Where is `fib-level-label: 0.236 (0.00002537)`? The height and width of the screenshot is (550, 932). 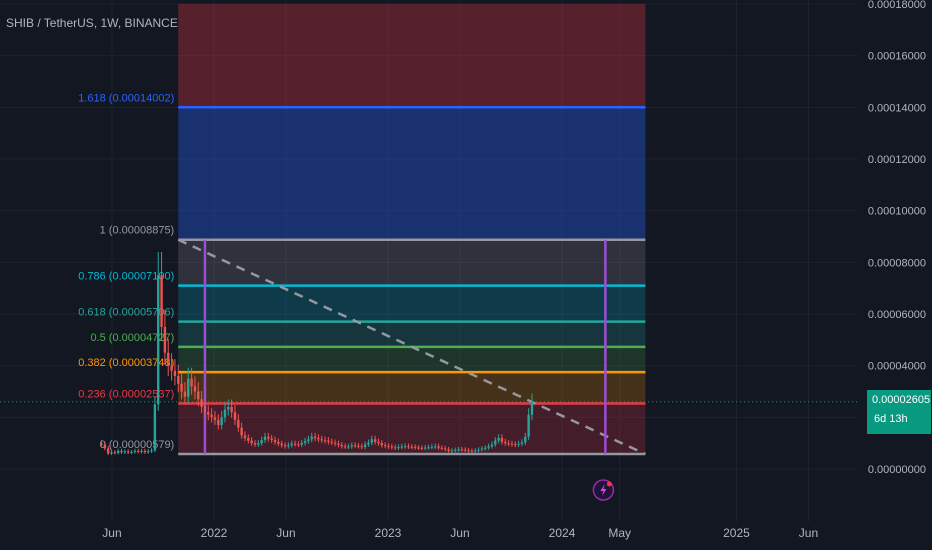 fib-level-label: 0.236 (0.00002537) is located at coordinates (126, 394).